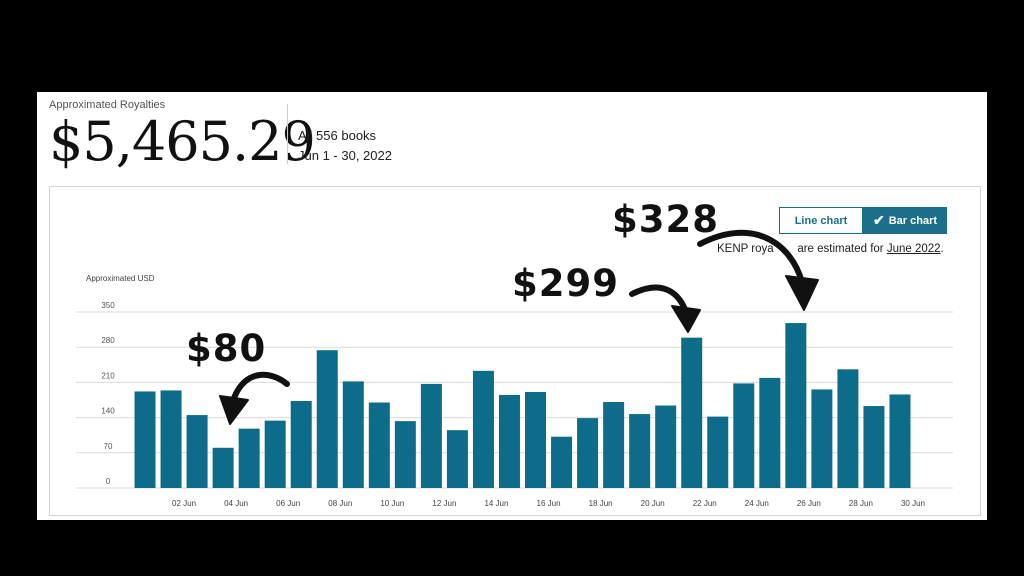 The width and height of the screenshot is (1024, 576). I want to click on x-tick-label: 10 Jun, so click(392, 503).